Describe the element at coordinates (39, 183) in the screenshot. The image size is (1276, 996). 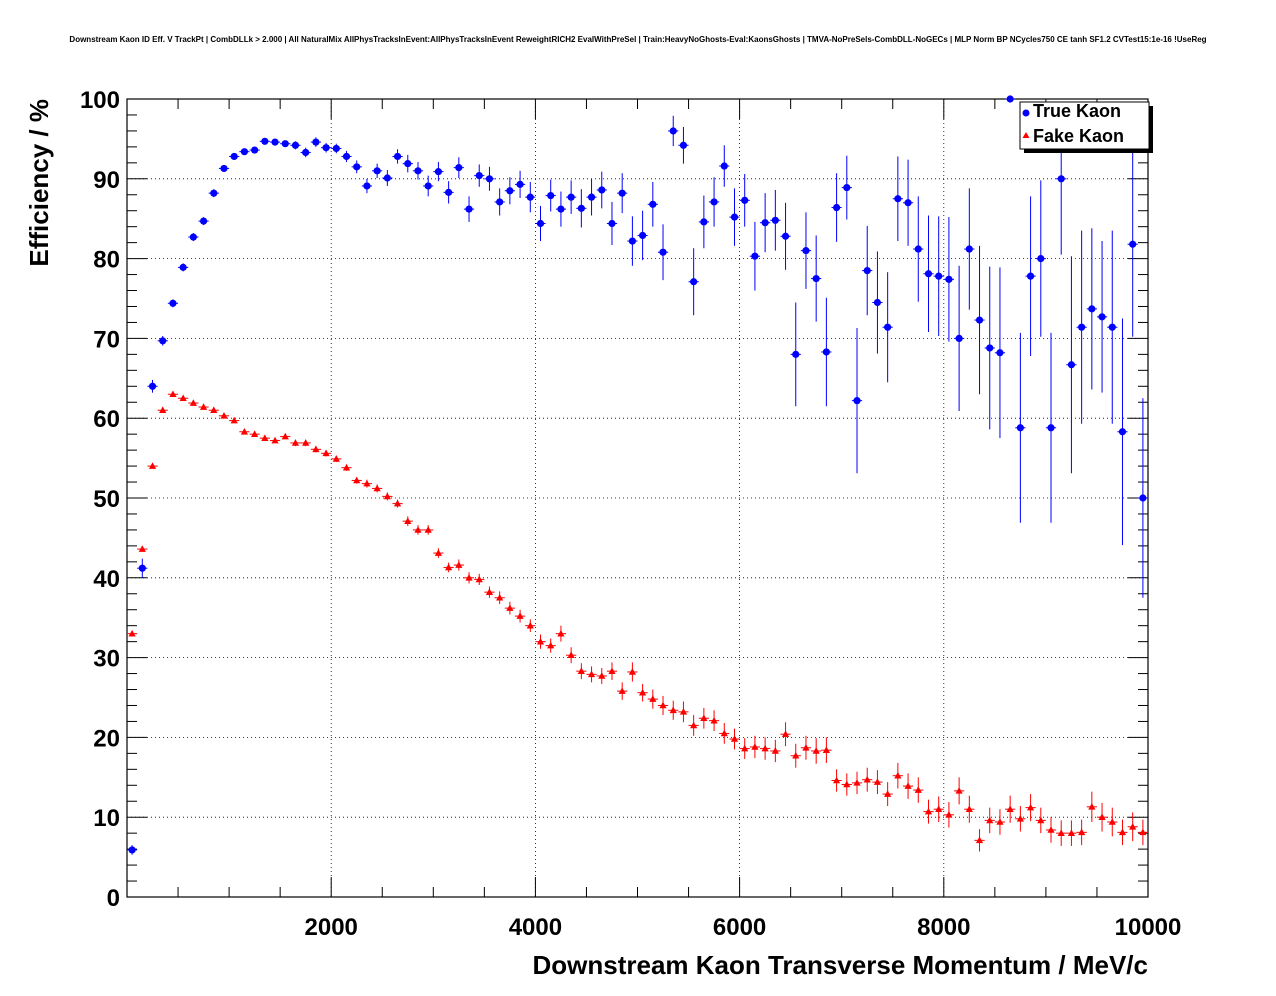
I see `y-axis-label: Efficiency / %` at that location.